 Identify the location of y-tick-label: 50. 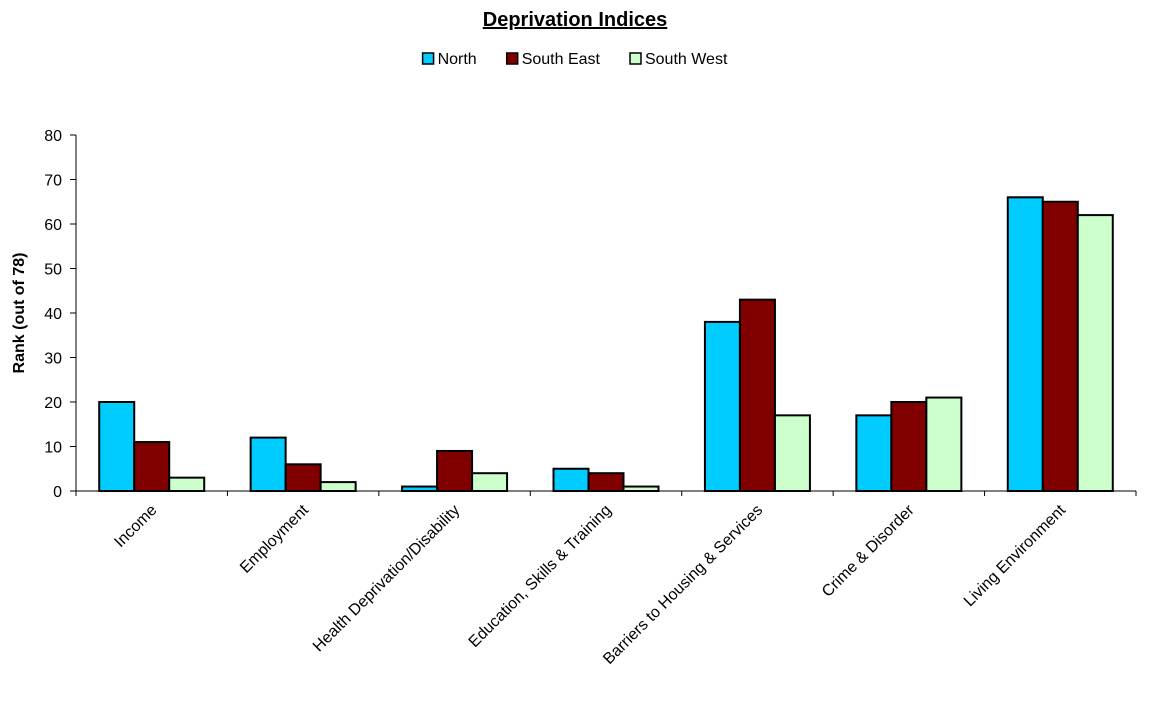
(53, 270).